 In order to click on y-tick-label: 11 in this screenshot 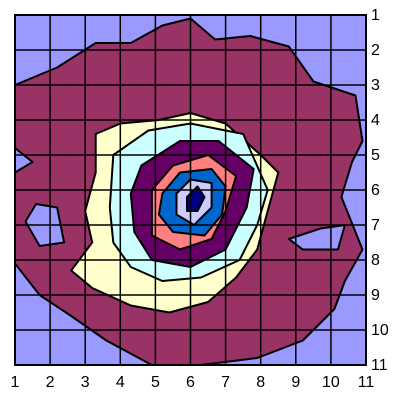, I will do `click(379, 365)`.